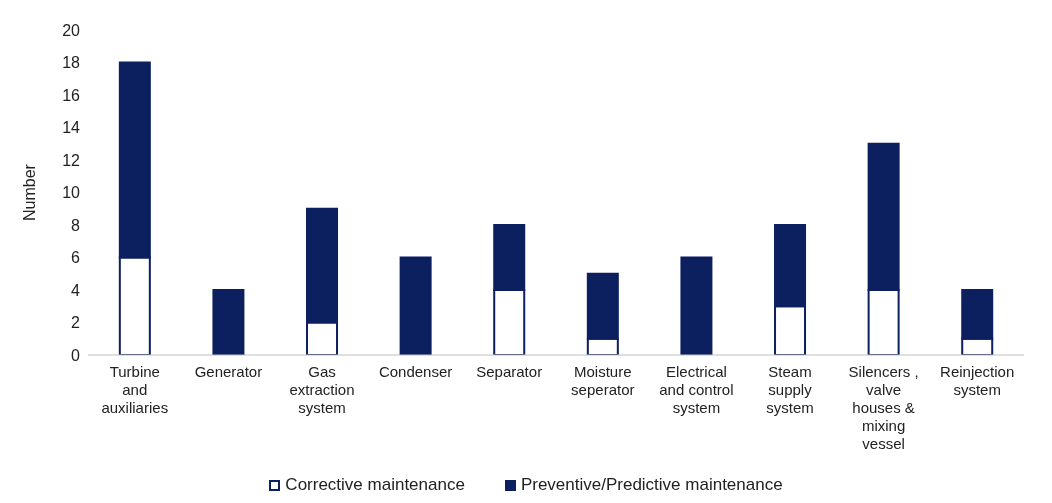 The width and height of the screenshot is (1052, 503). I want to click on x-tick-label: Turbine and auxiliaries, so click(135, 389).